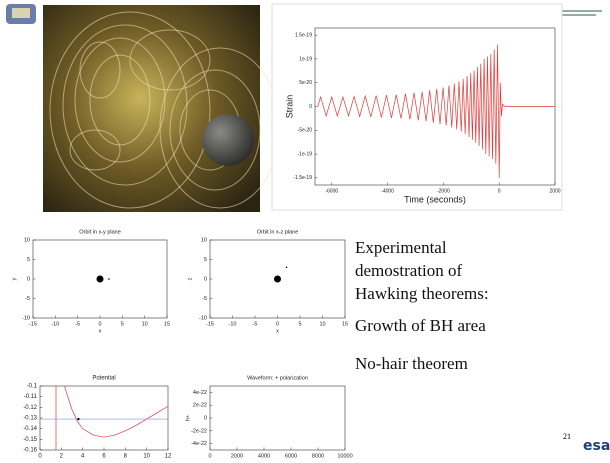  What do you see at coordinates (420, 325) in the screenshot?
I see `bullet: Growth of BH area` at bounding box center [420, 325].